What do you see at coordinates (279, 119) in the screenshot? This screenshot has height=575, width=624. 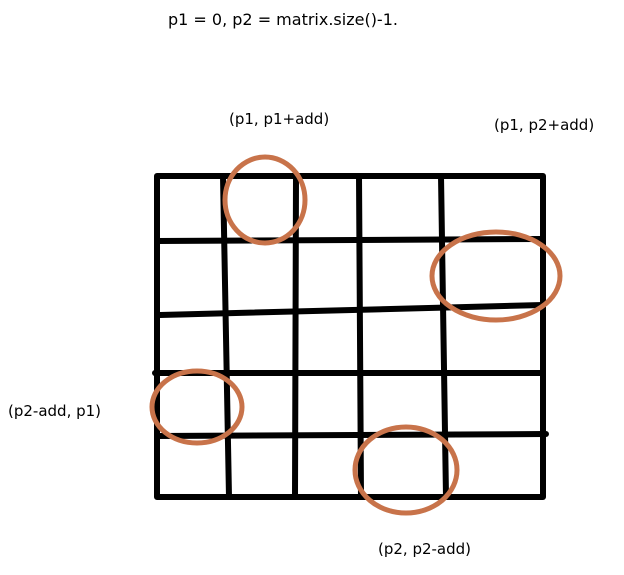 I see `label-top-left: (p1, p1+add)` at bounding box center [279, 119].